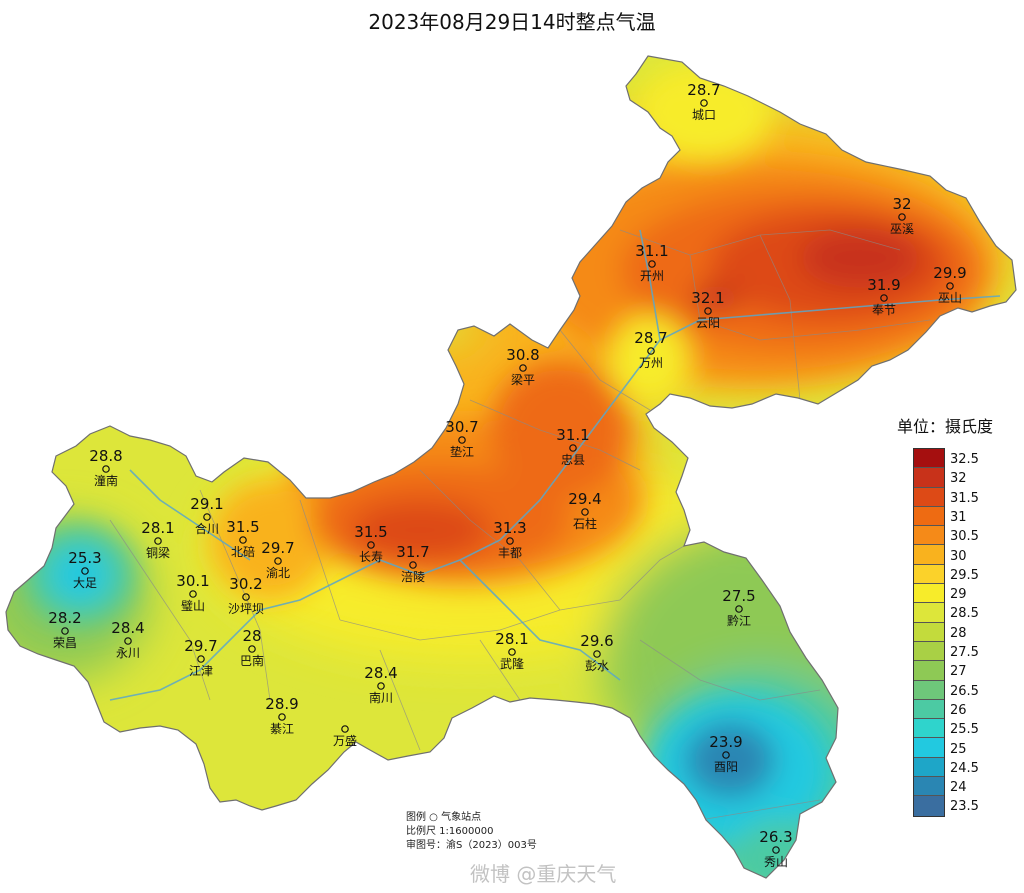  I want to click on station-temperature: 30.8, so click(522, 355).